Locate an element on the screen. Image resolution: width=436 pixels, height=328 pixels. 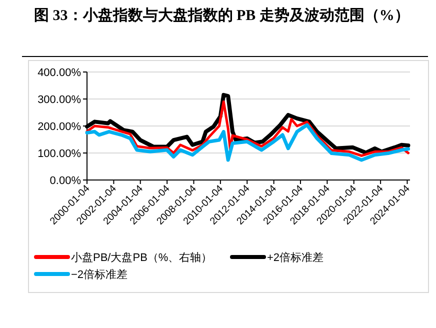
y-tick-label: 400.00% is located at coordinates (60, 73).